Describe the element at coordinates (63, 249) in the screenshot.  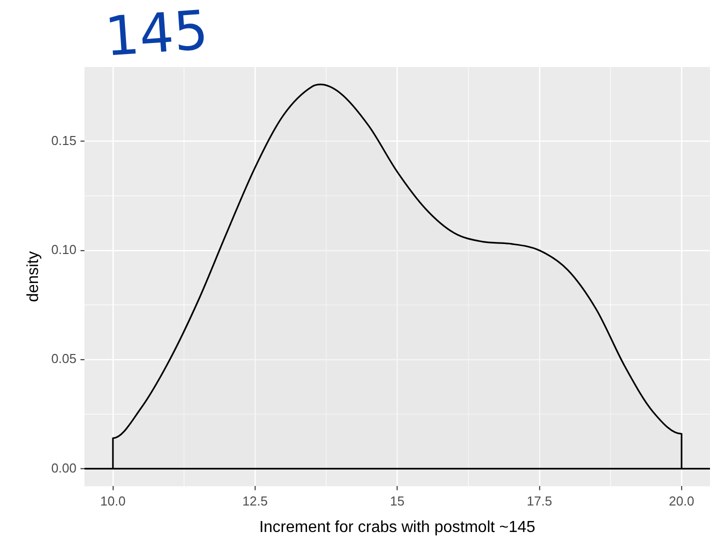
I see `y-tick-label: 0.10` at that location.